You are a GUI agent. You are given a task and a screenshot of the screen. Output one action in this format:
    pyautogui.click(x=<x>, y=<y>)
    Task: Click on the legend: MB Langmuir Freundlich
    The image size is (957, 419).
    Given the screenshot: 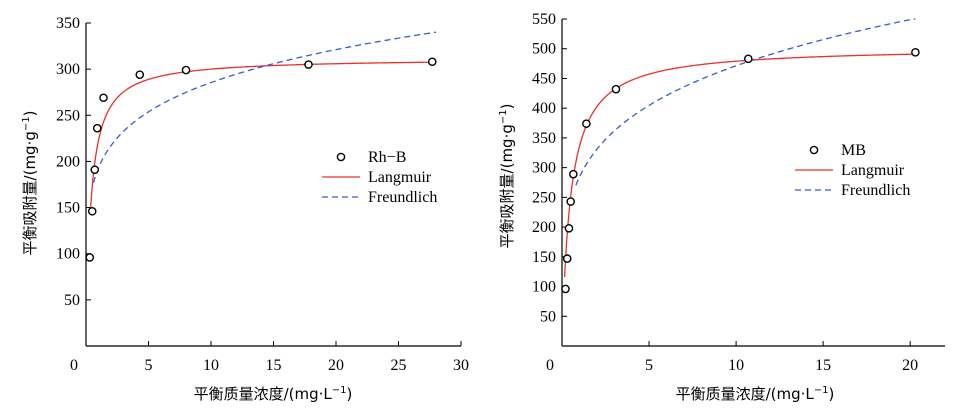 What is the action you would take?
    pyautogui.click(x=852, y=170)
    